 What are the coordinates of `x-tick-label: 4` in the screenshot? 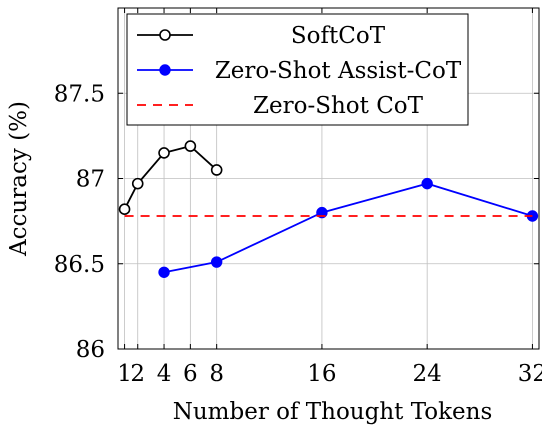 It's located at (164, 374).